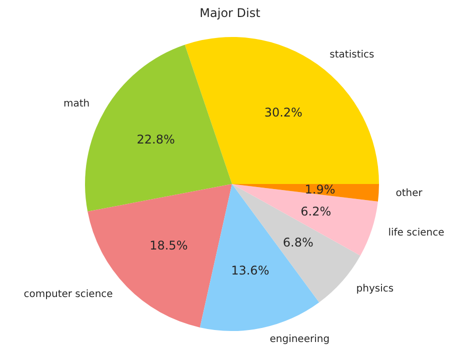  I want to click on slice-label: statistics, so click(352, 54).